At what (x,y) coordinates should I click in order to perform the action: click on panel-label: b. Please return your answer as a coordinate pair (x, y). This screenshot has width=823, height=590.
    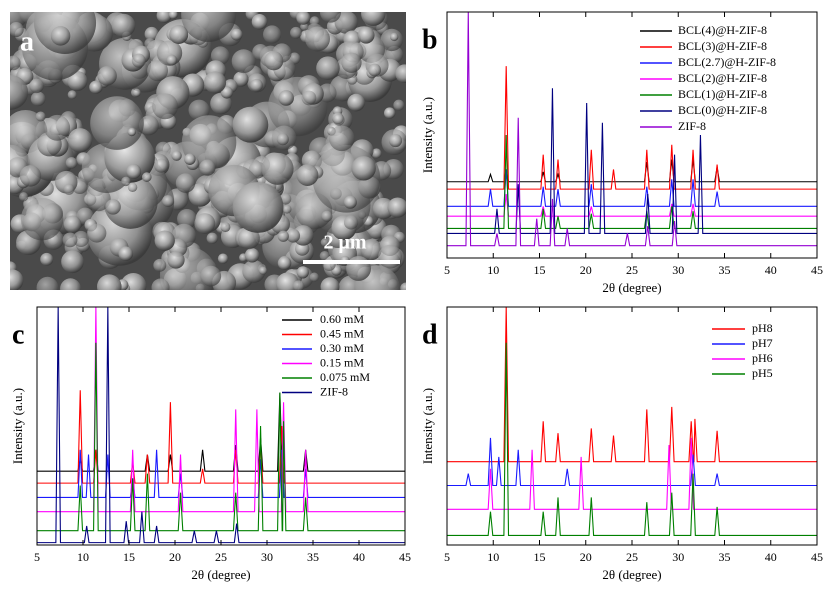
    Looking at the image, I should click on (430, 39).